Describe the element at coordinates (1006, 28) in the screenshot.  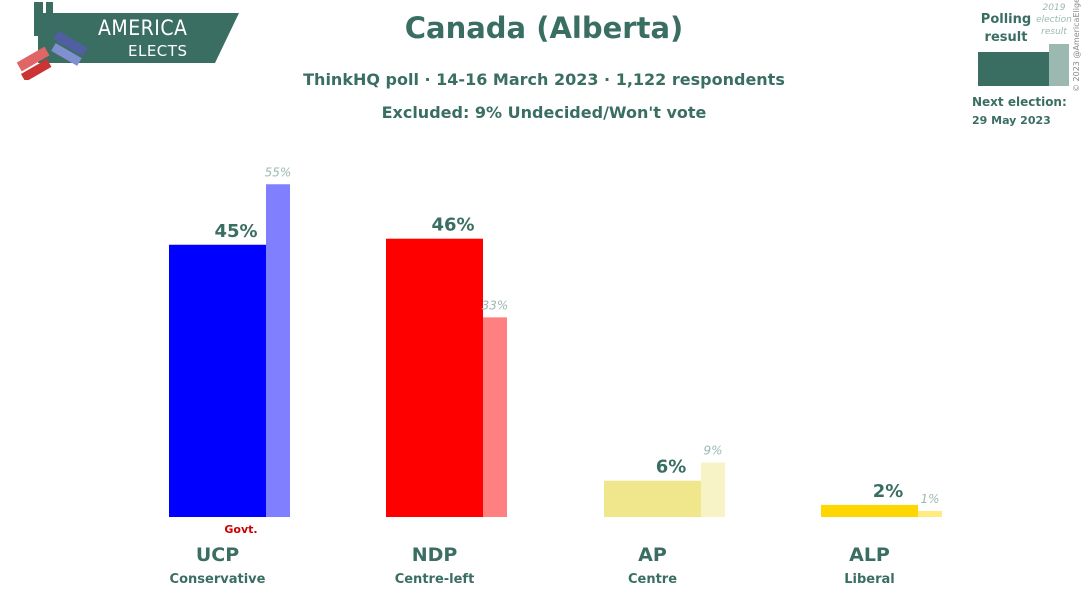
I see `legend-polling-label: Polling result` at that location.